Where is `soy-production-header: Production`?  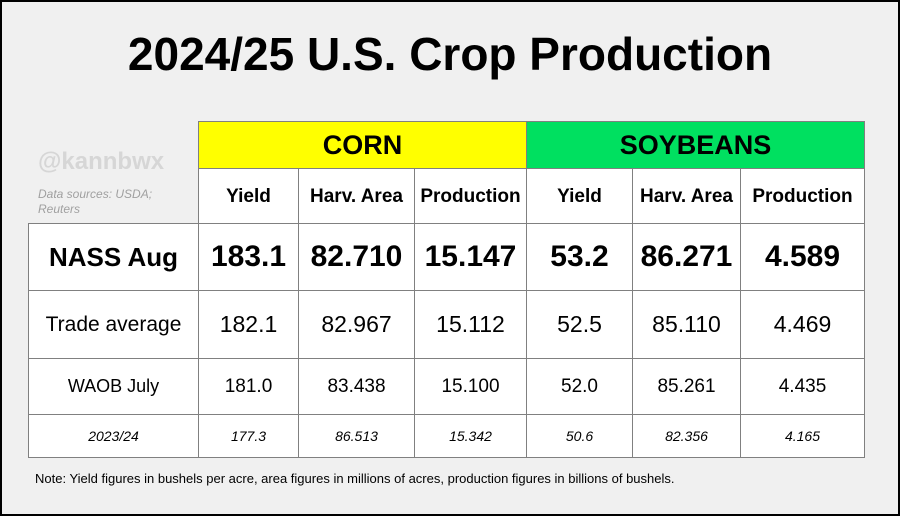 soy-production-header: Production is located at coordinates (802, 197).